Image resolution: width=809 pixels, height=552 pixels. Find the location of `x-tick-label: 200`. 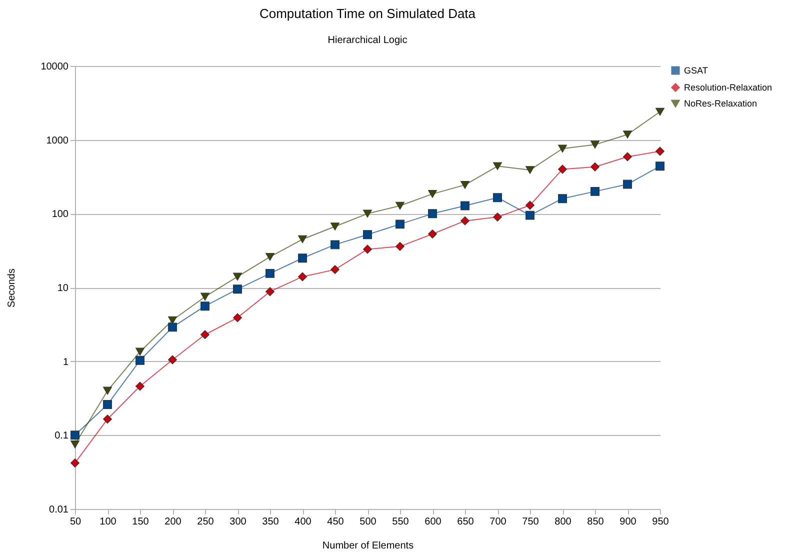

x-tick-label: 200 is located at coordinates (173, 522).